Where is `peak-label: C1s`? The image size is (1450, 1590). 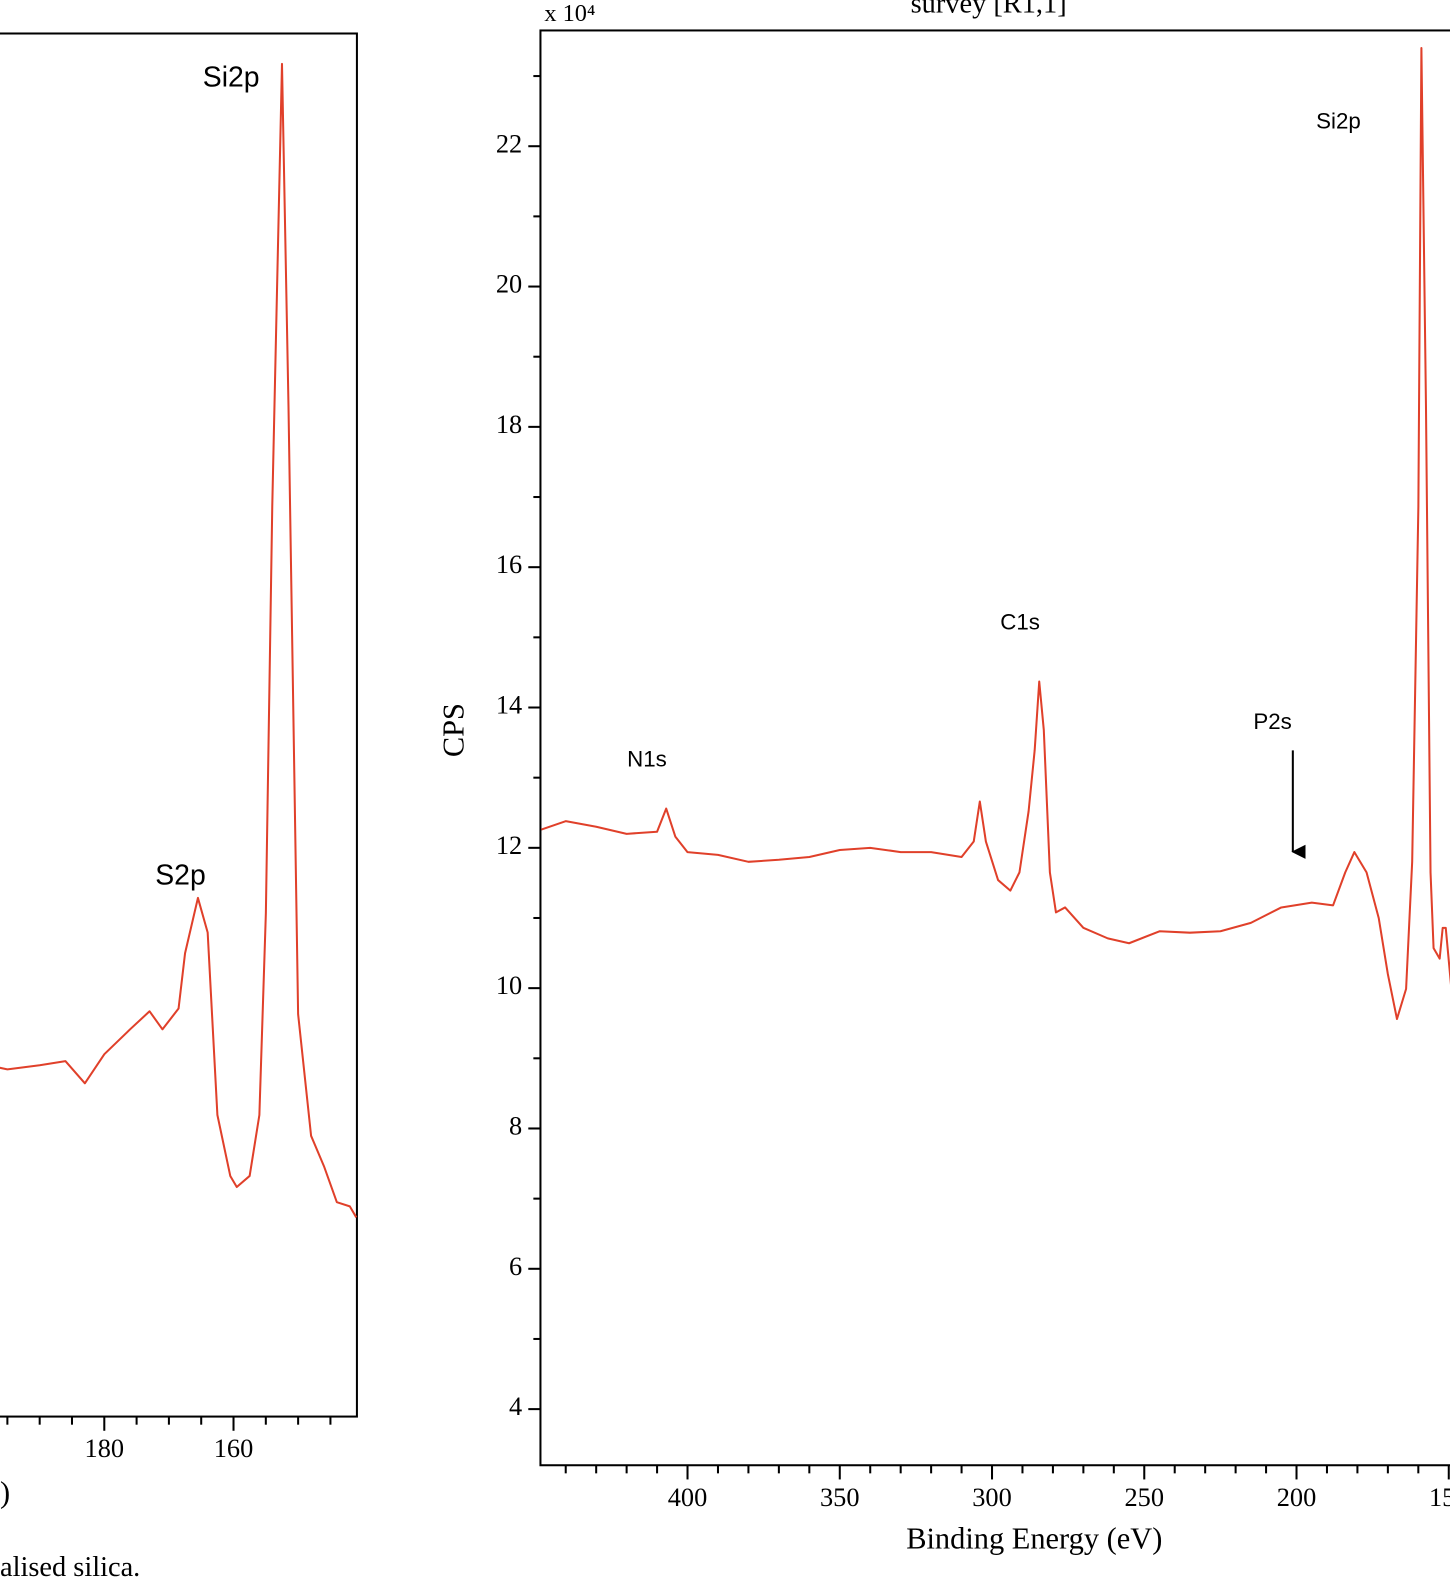
peak-label: C1s is located at coordinates (1020, 622).